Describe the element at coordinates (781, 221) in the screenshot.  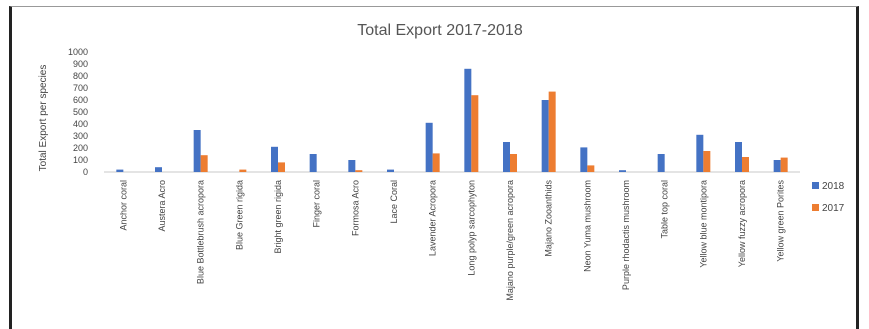
I see `category-label: Yellow green Porites` at that location.